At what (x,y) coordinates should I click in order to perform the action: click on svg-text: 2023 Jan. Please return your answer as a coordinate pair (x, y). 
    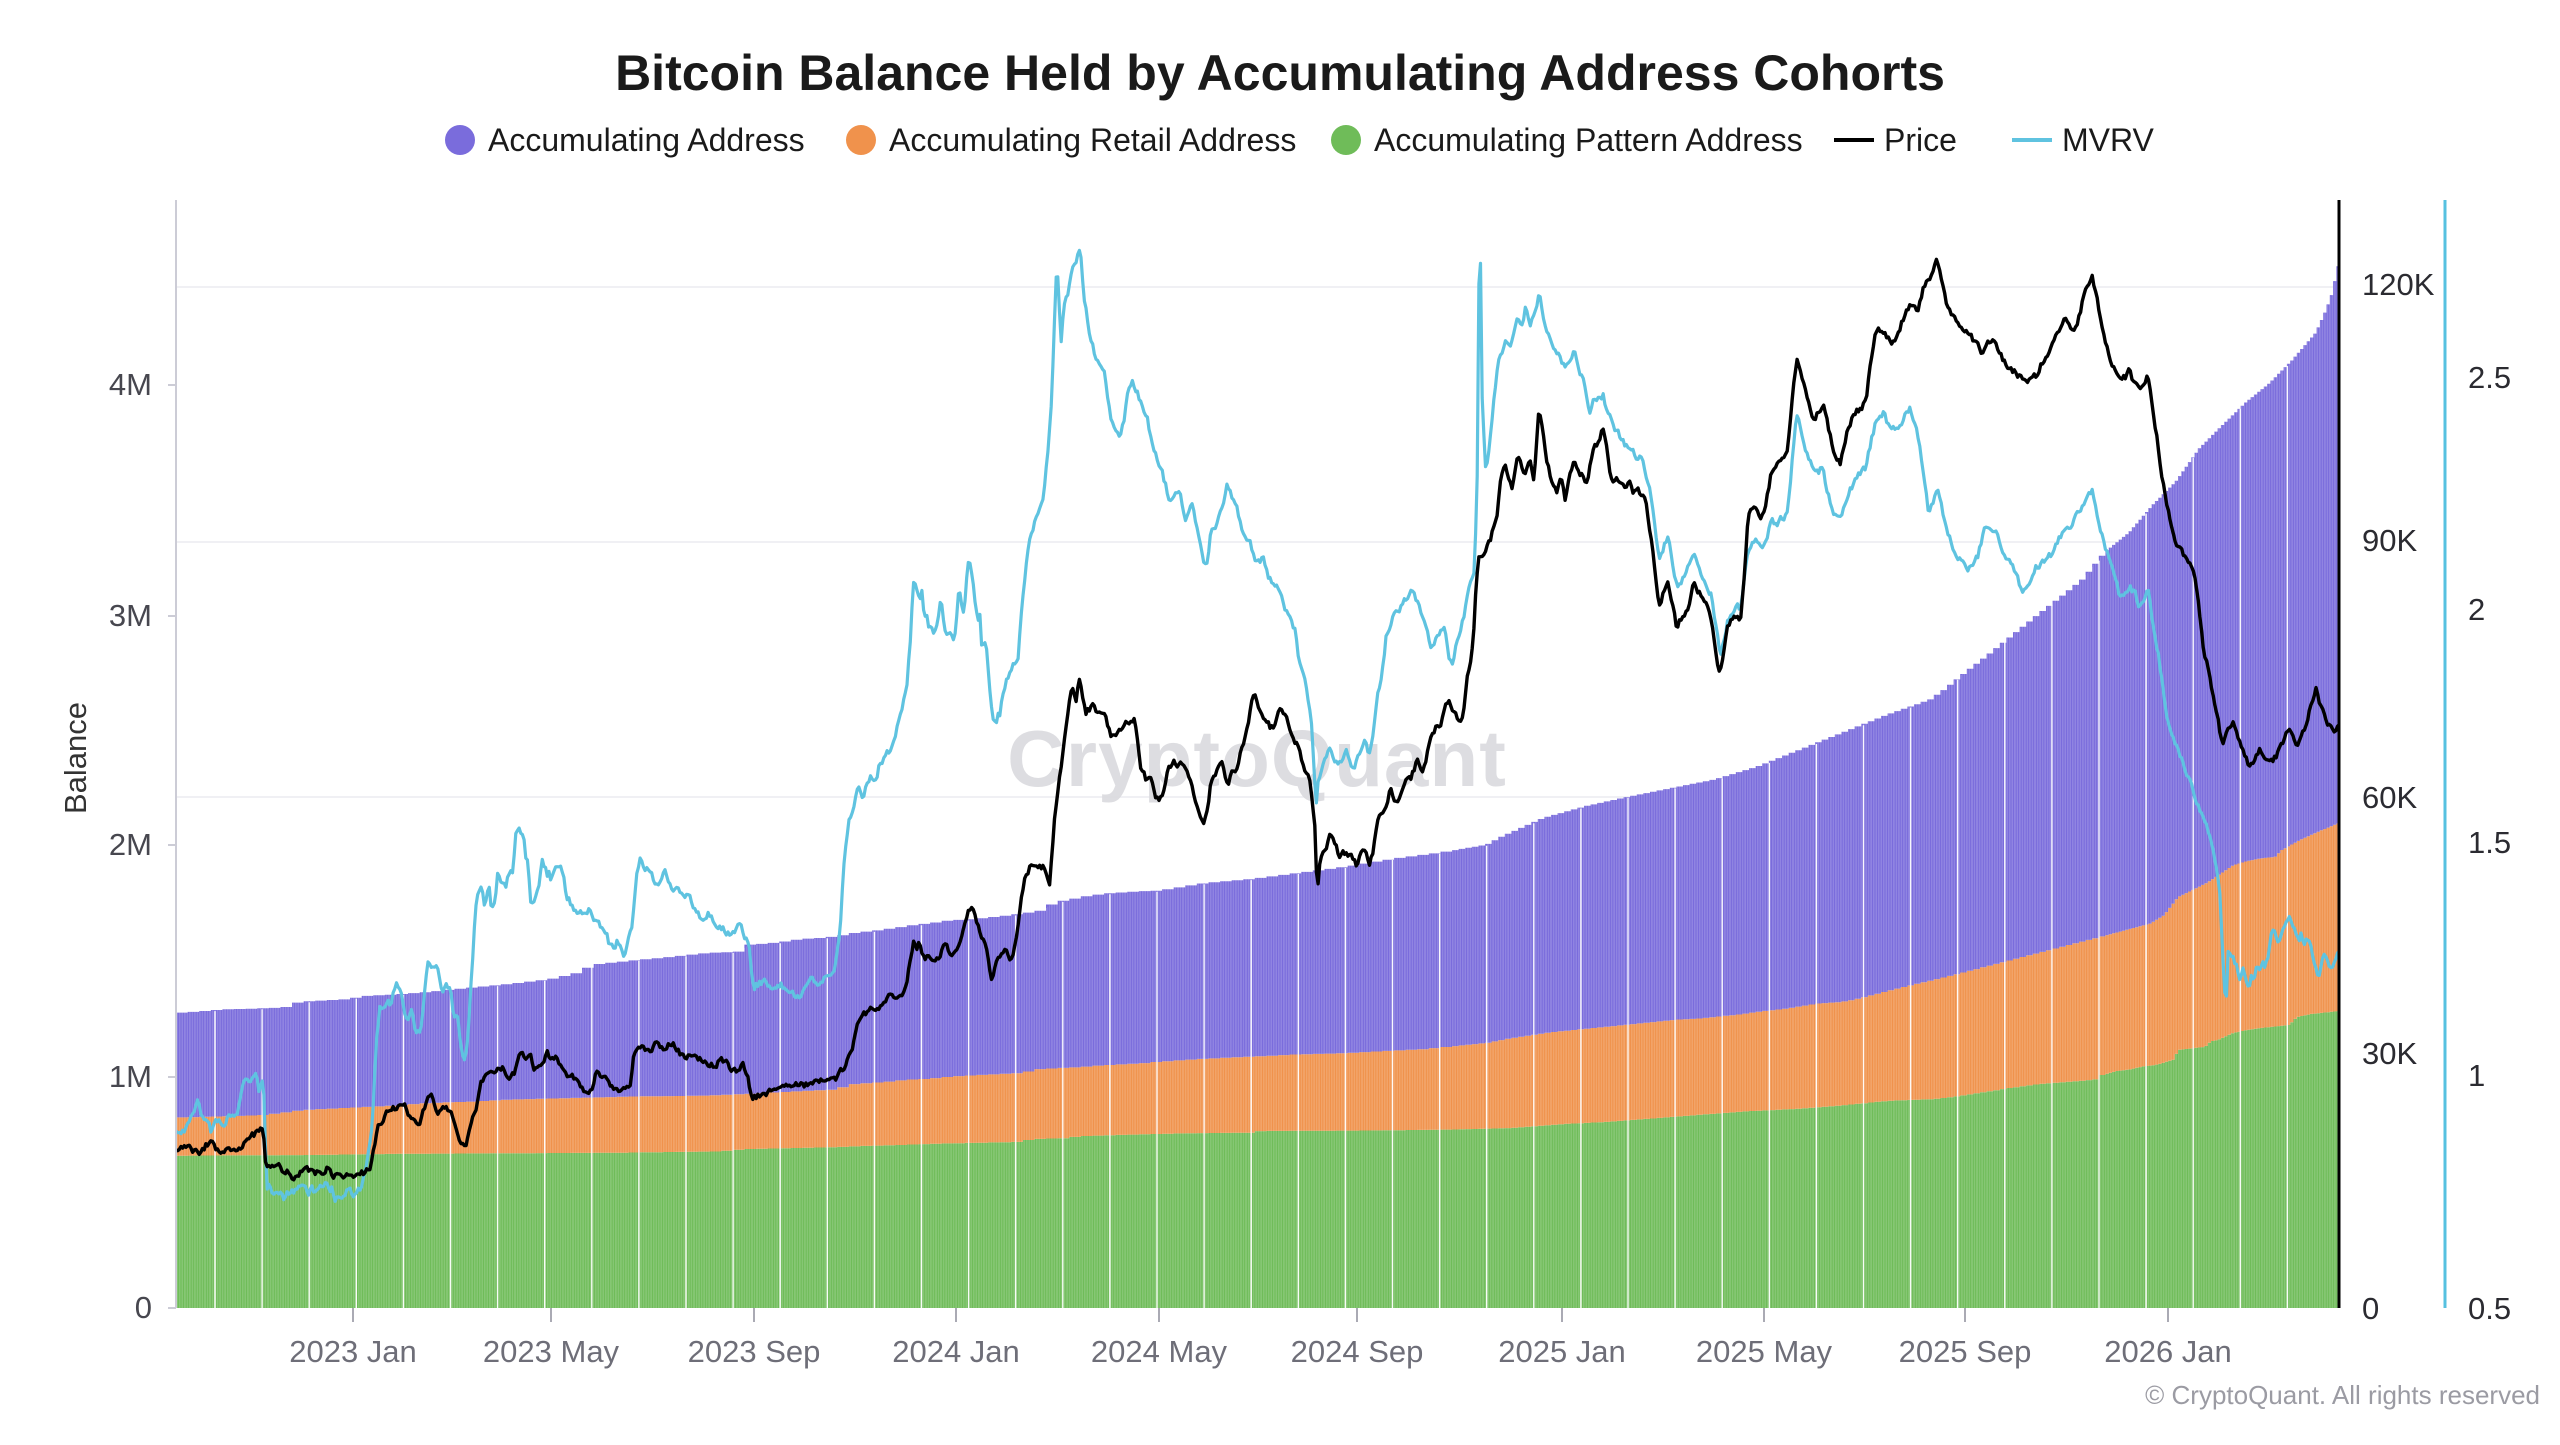
    Looking at the image, I should click on (353, 1351).